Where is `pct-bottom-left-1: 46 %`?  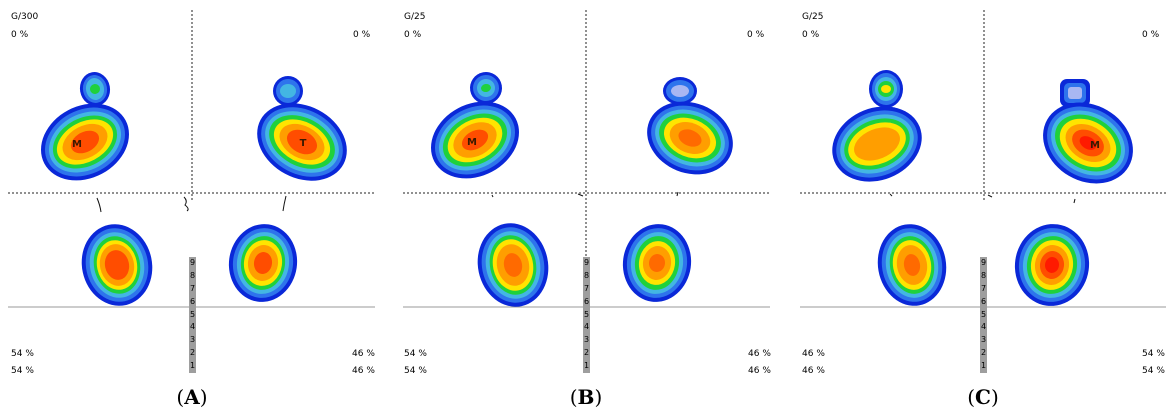 pct-bottom-left-1: 46 % is located at coordinates (813, 354).